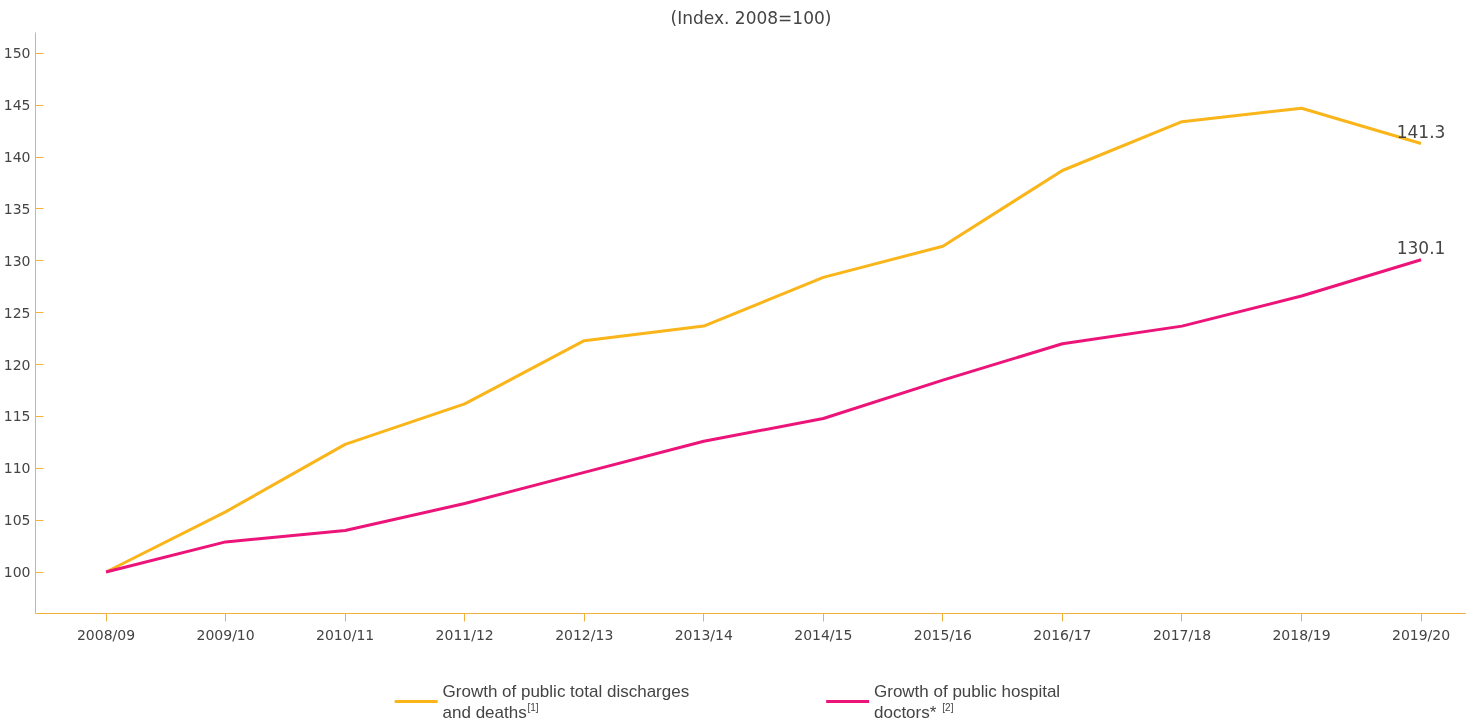  I want to click on y-tick-label: 140, so click(17, 157).